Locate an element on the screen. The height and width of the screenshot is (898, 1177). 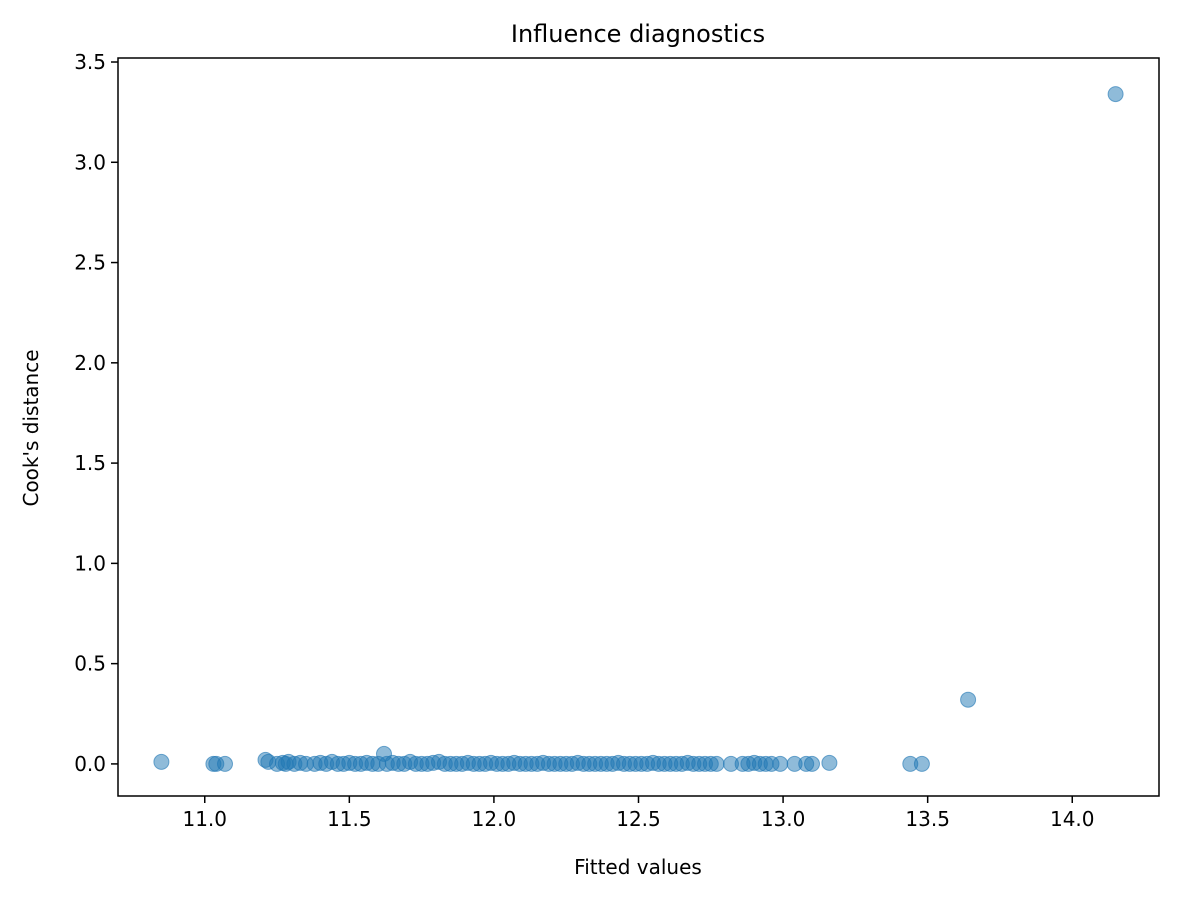
y-axis-ticks: 0.0 0.5 1.0 1.5 2.0 2.5 3.0 3.5 is located at coordinates (96, 413).